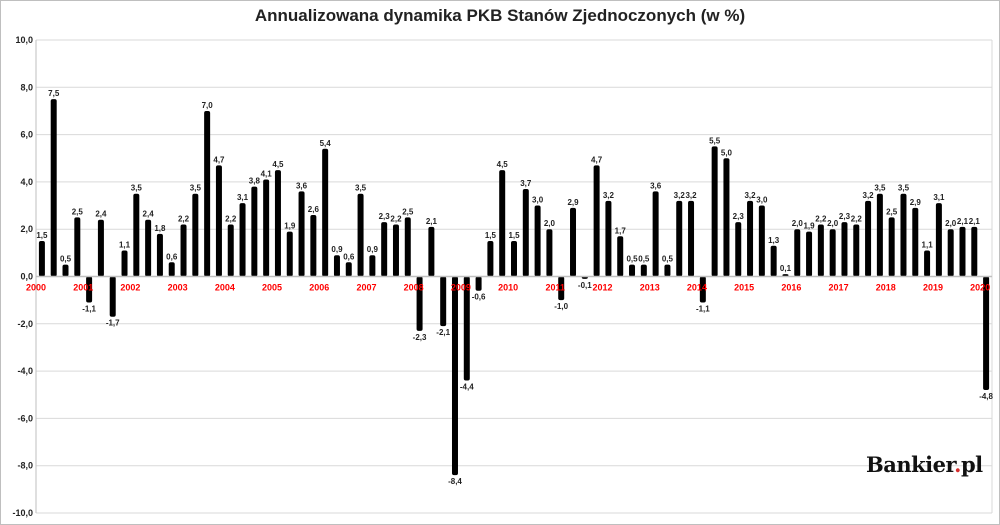  Describe the element at coordinates (24, 40) in the screenshot. I see `y-tick-label: 10,0` at that location.